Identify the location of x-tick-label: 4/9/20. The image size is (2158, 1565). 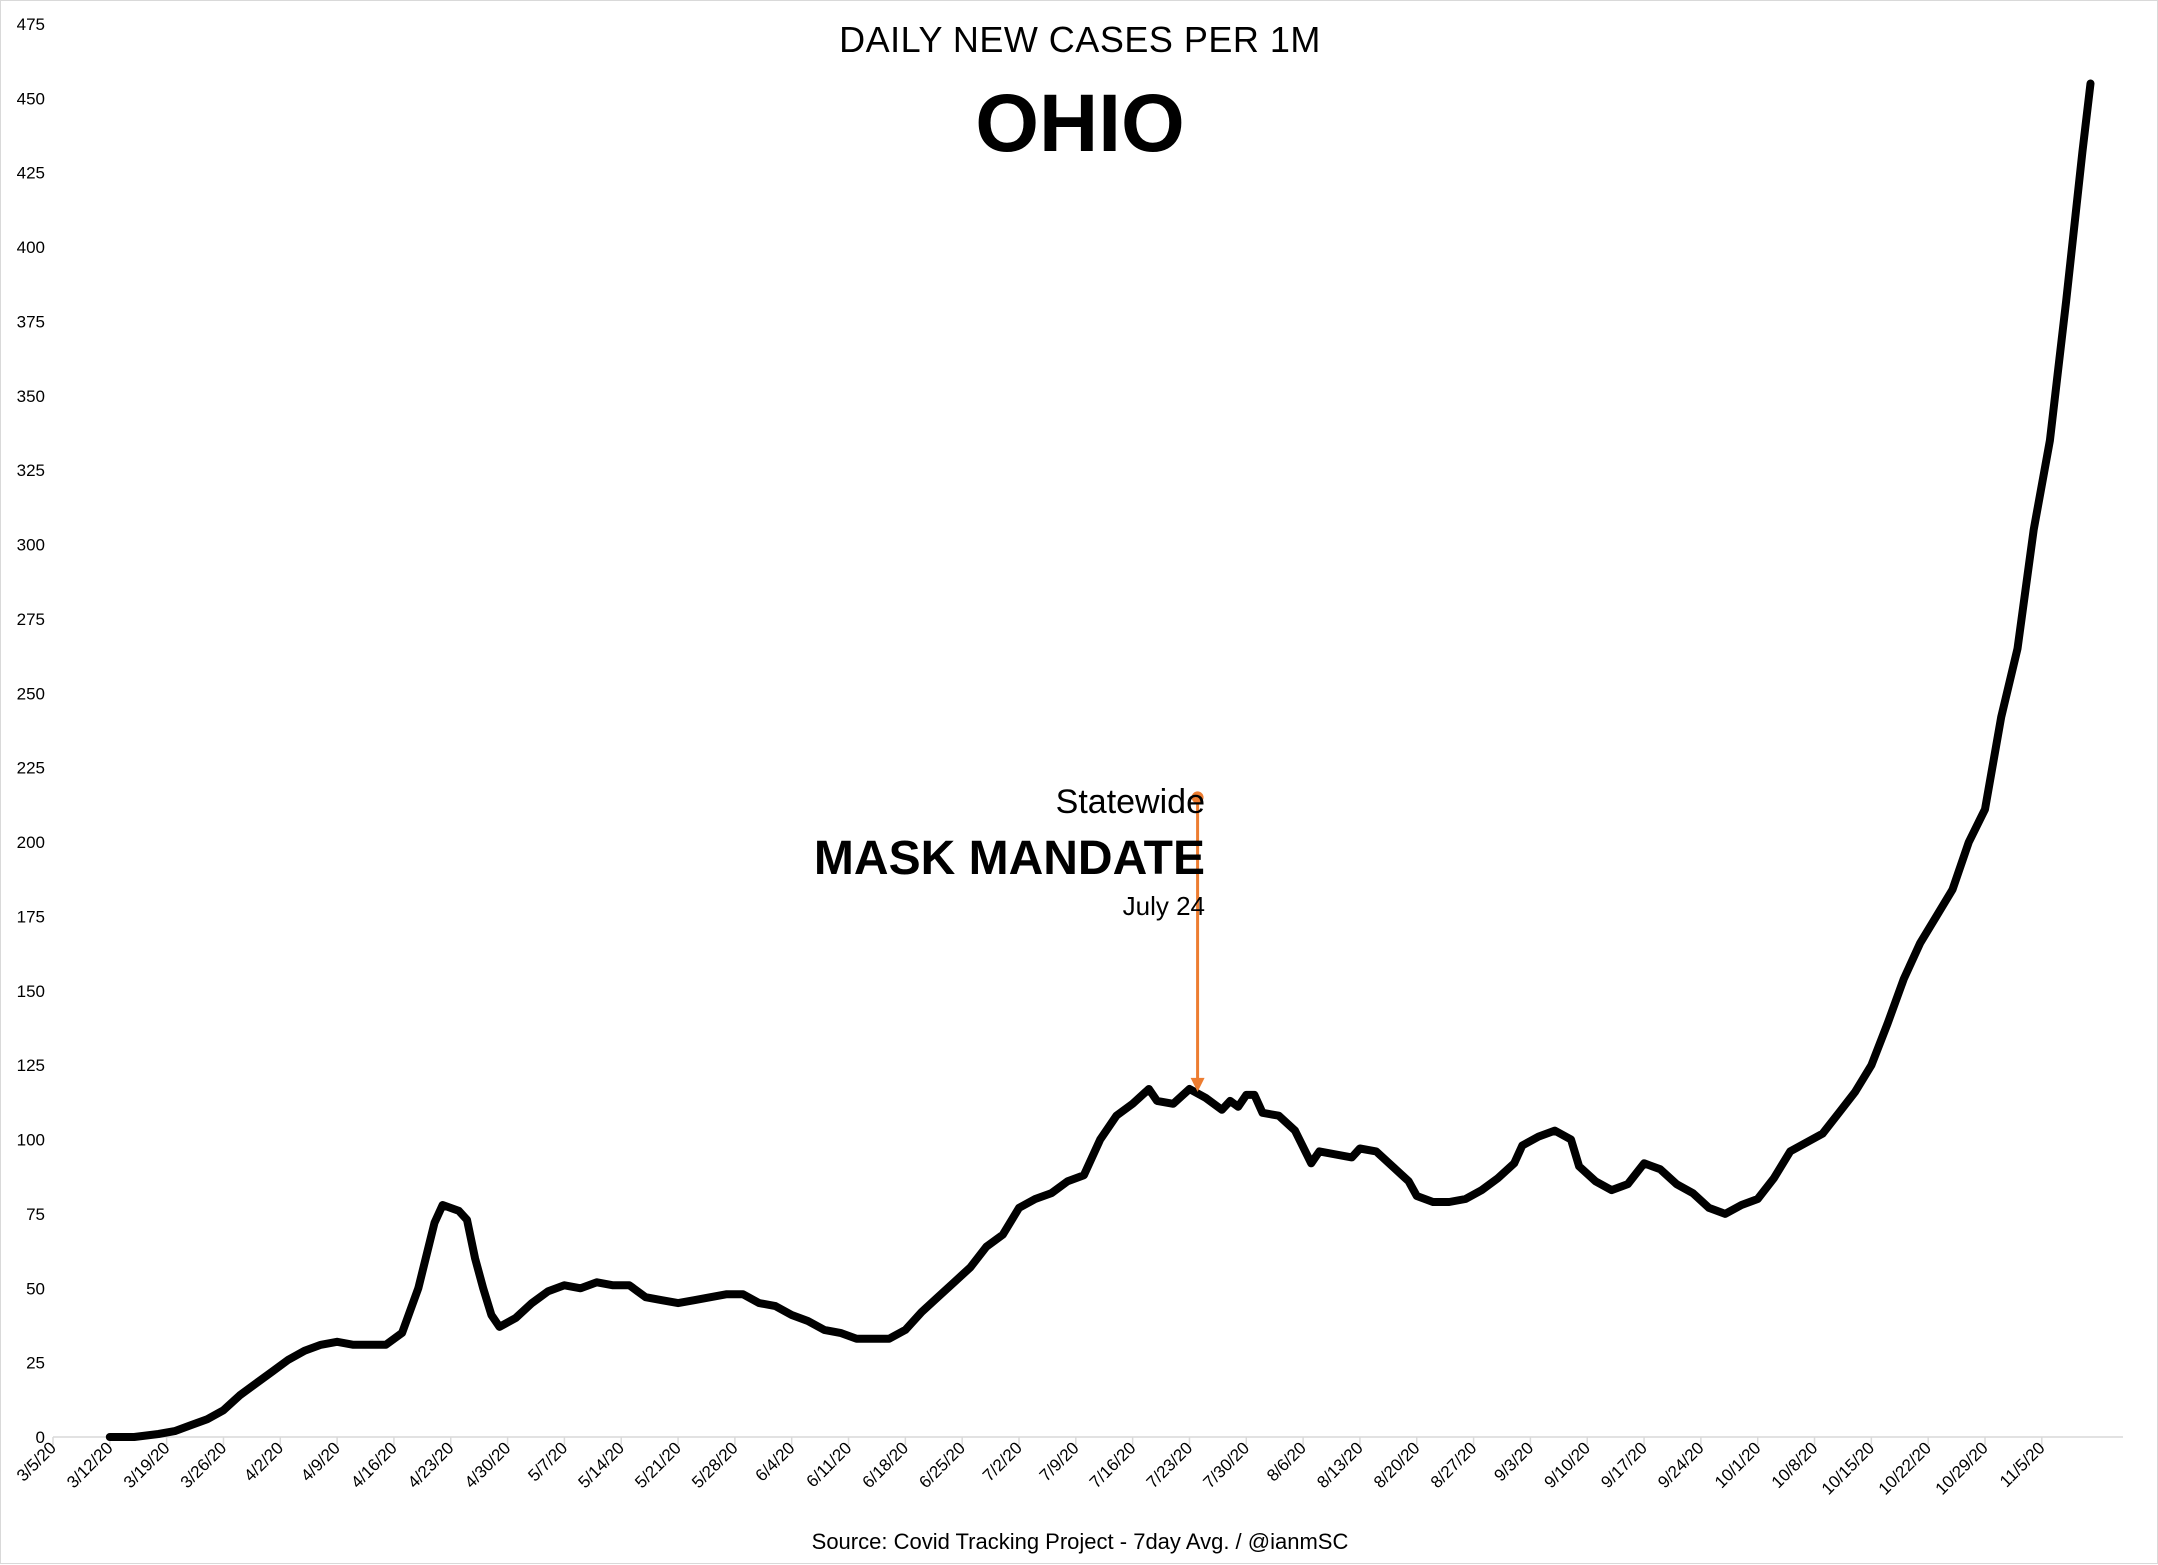
(320, 1461).